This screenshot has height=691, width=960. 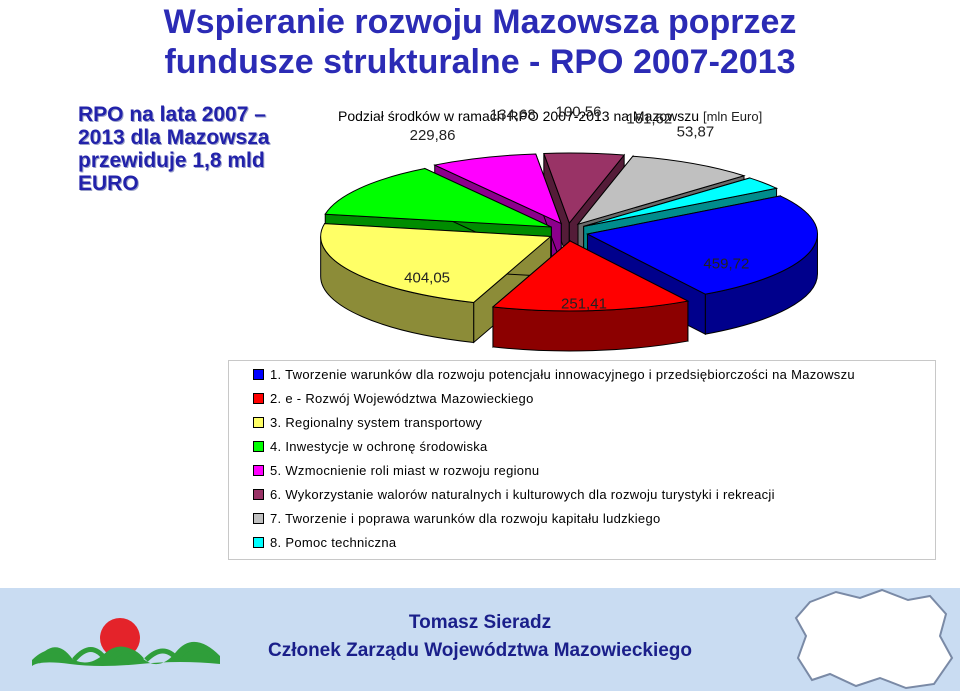 What do you see at coordinates (172, 114) in the screenshot?
I see `side-note-line1: RPO na lata 2007 –` at bounding box center [172, 114].